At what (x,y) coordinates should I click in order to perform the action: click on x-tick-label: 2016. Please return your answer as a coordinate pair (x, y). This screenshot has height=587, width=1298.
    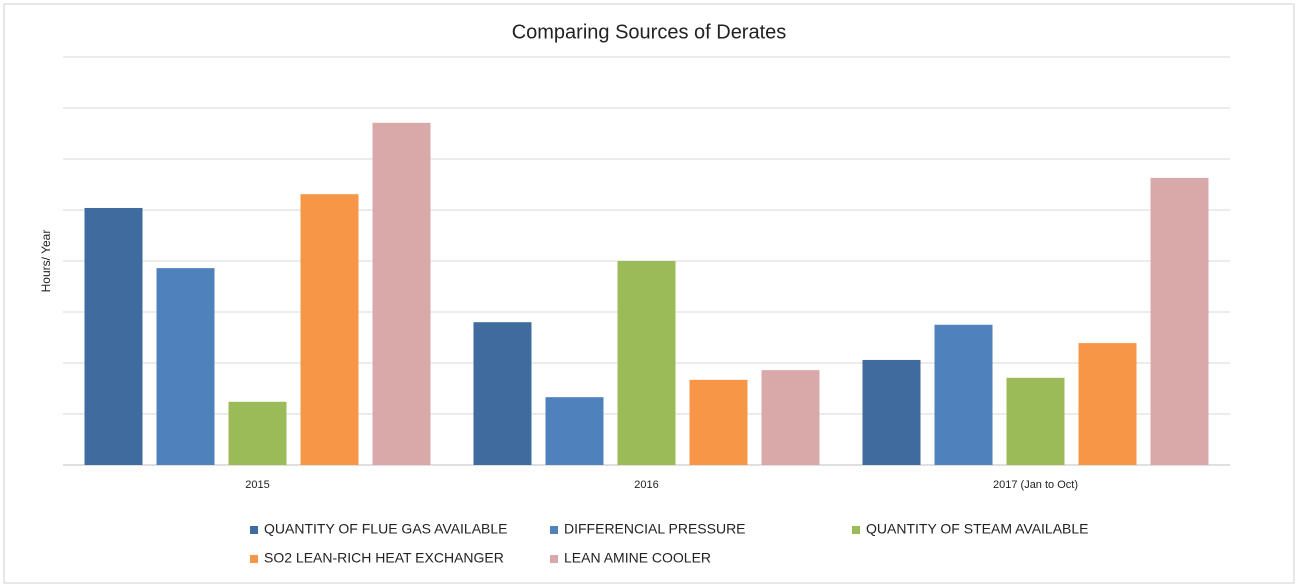
    Looking at the image, I should click on (646, 485).